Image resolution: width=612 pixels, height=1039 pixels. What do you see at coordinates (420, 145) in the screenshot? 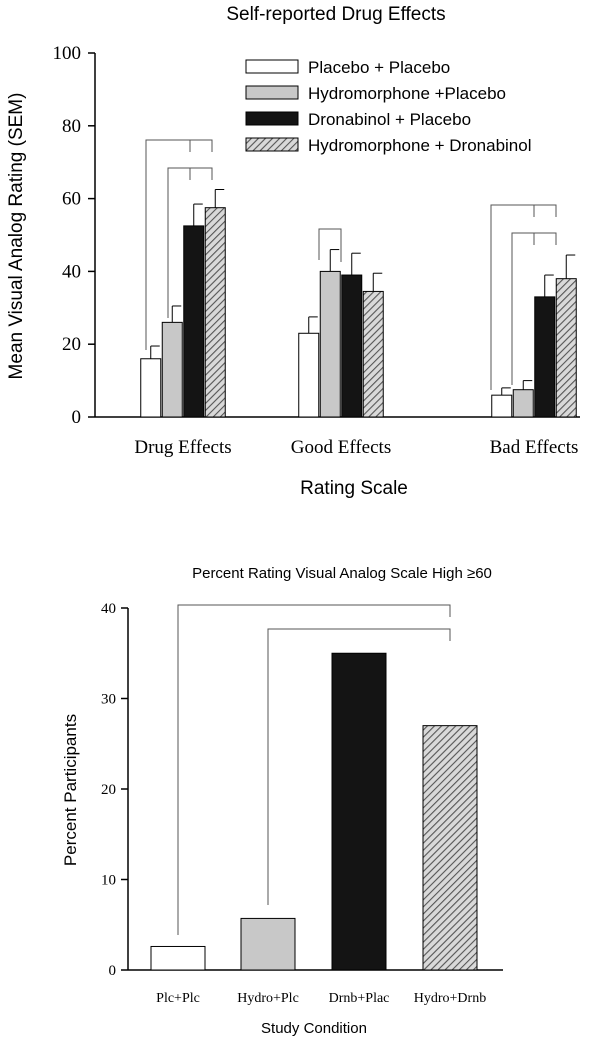
I see `legend-label-combination: Hydromorphone + Dronabinol` at bounding box center [420, 145].